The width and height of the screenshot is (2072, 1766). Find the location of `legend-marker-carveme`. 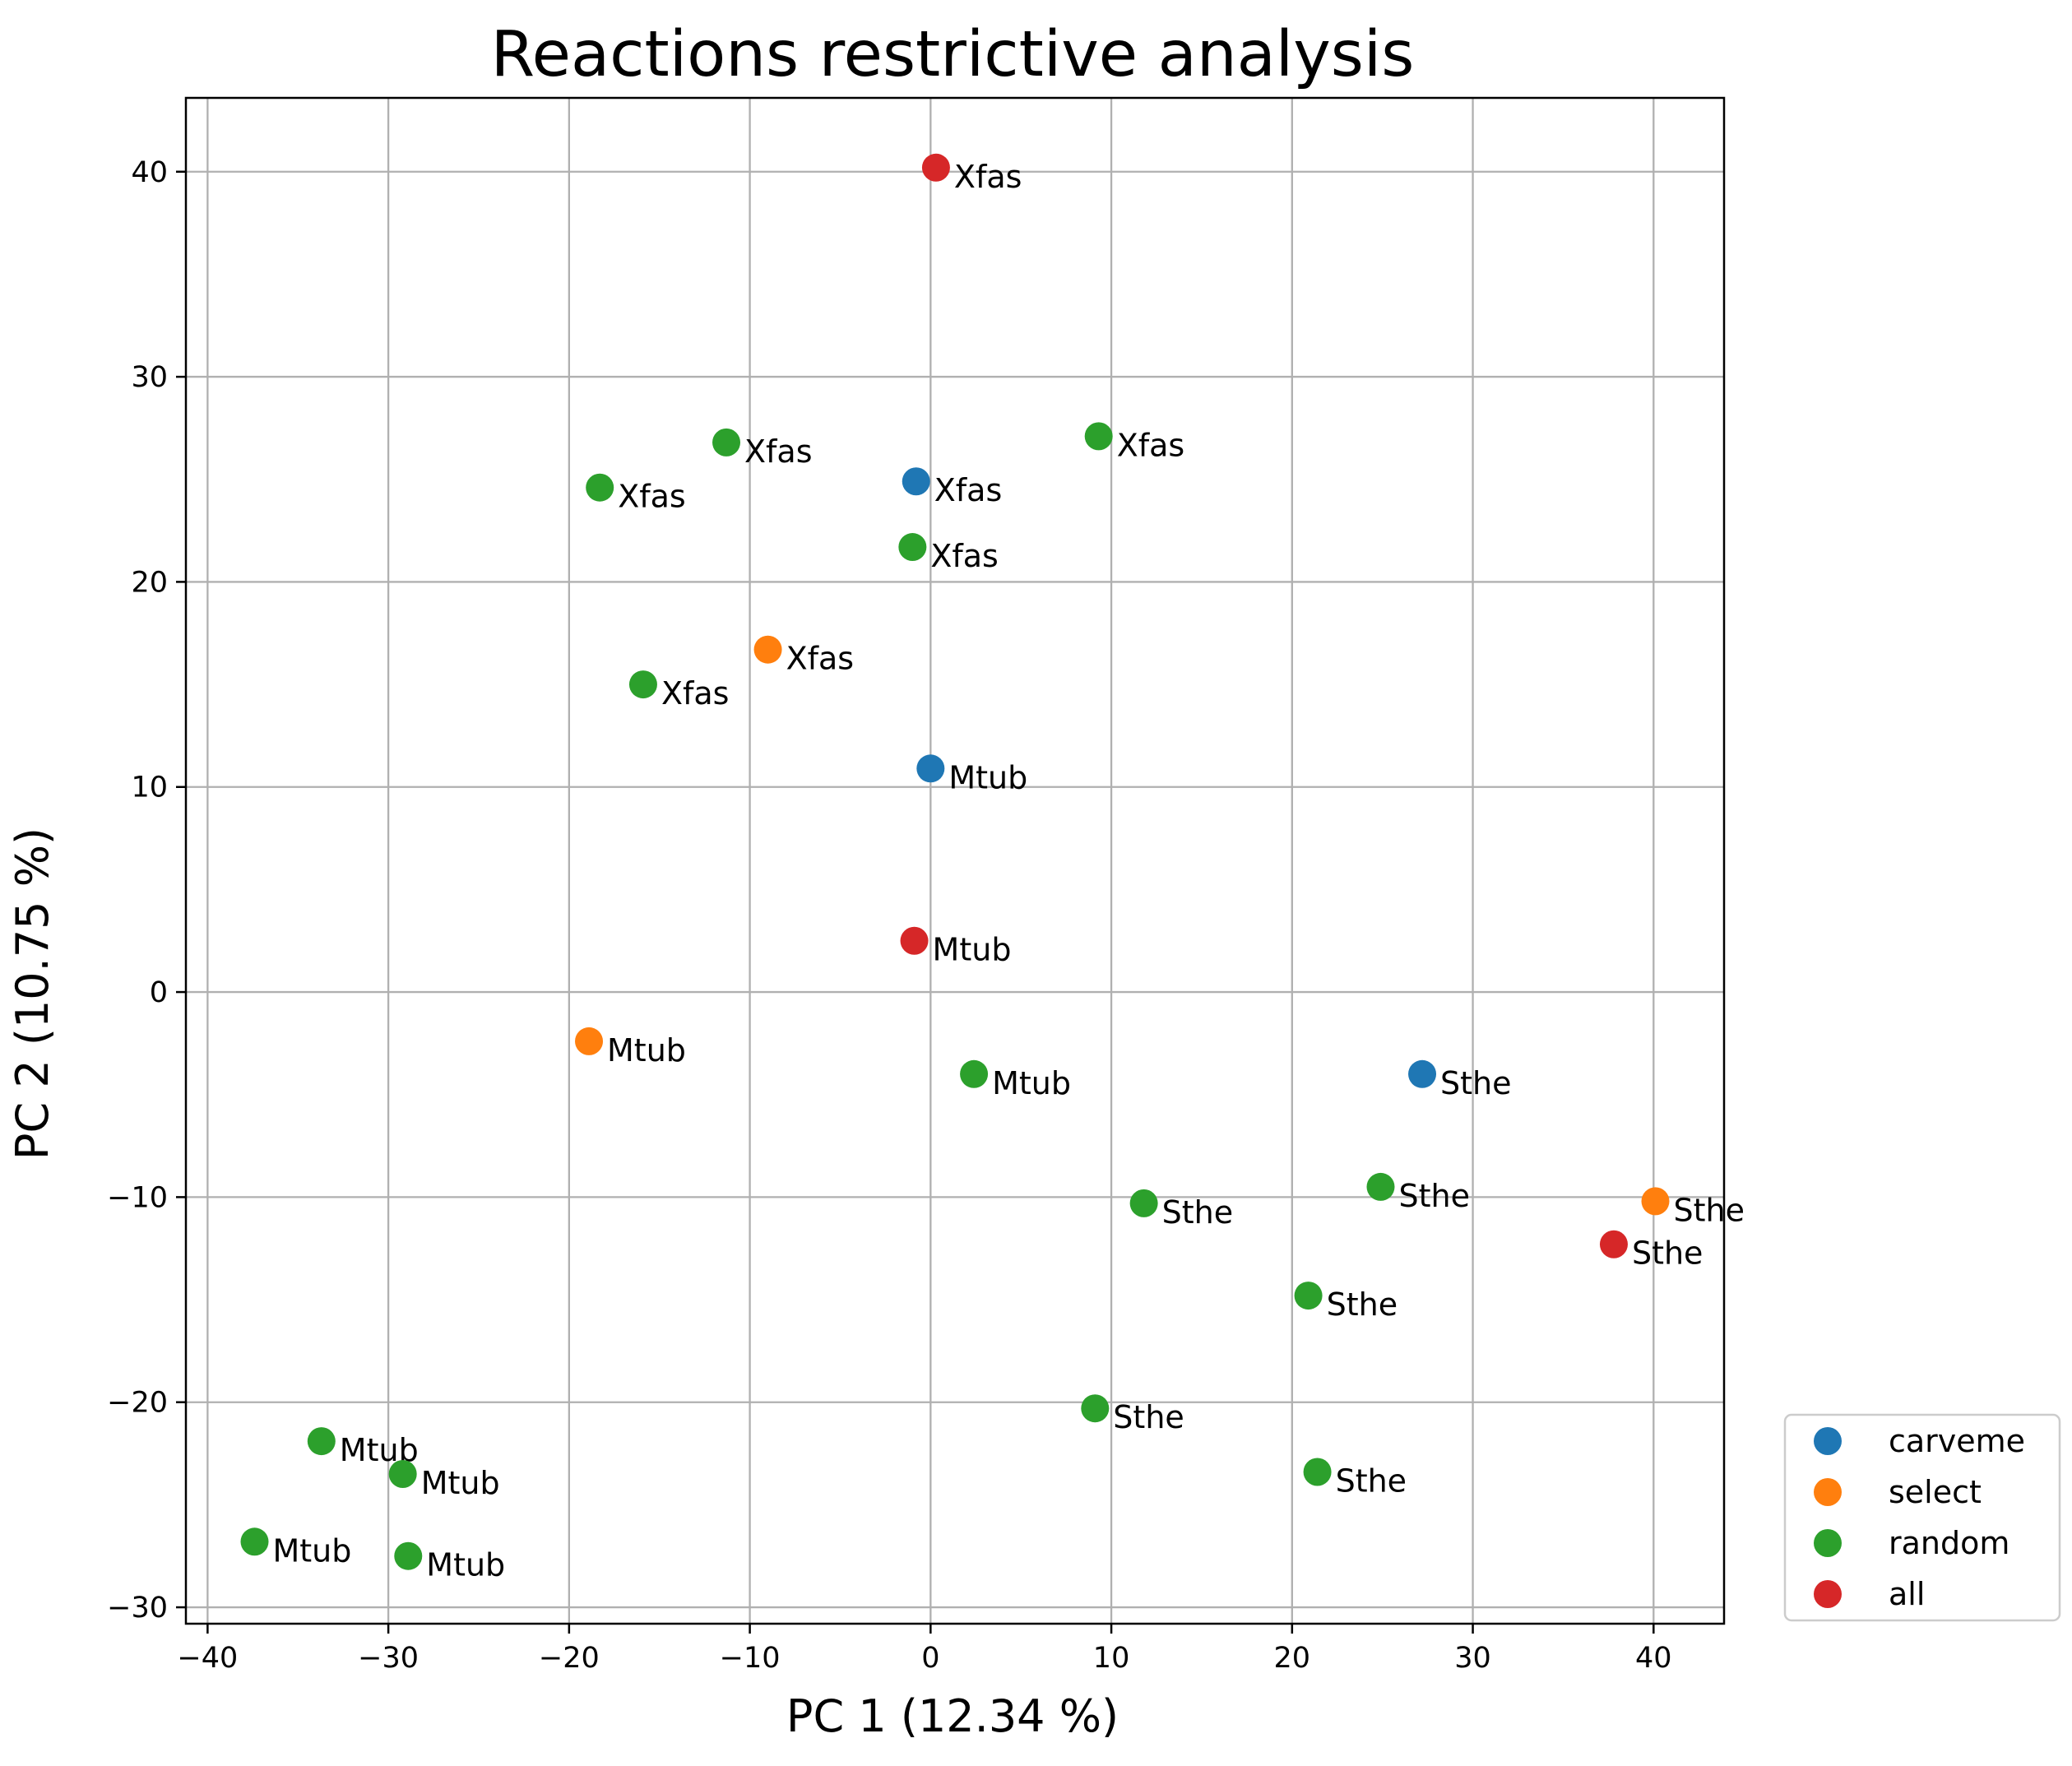

legend-marker-carveme is located at coordinates (1828, 1441).